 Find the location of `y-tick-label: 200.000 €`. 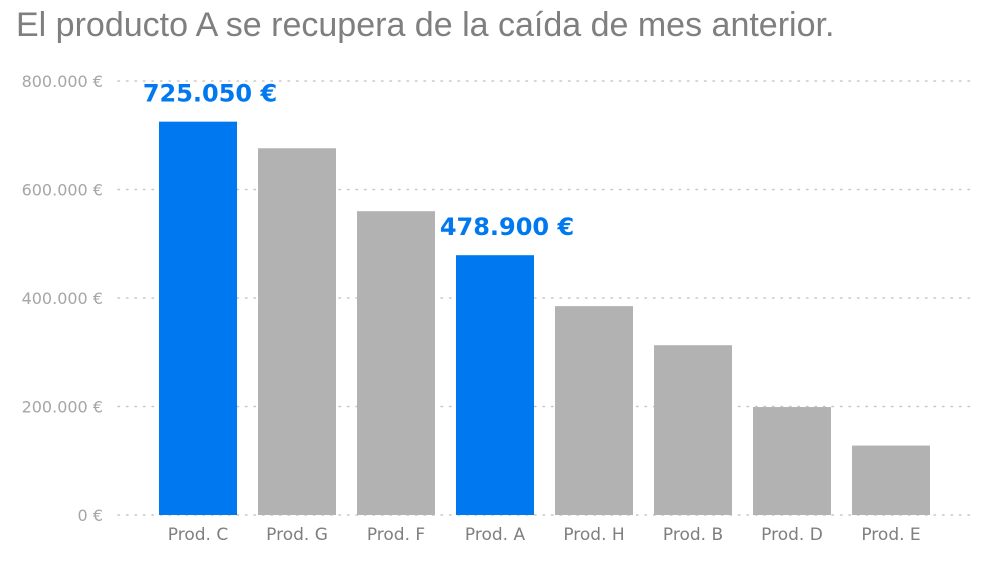

y-tick-label: 200.000 € is located at coordinates (62, 407).